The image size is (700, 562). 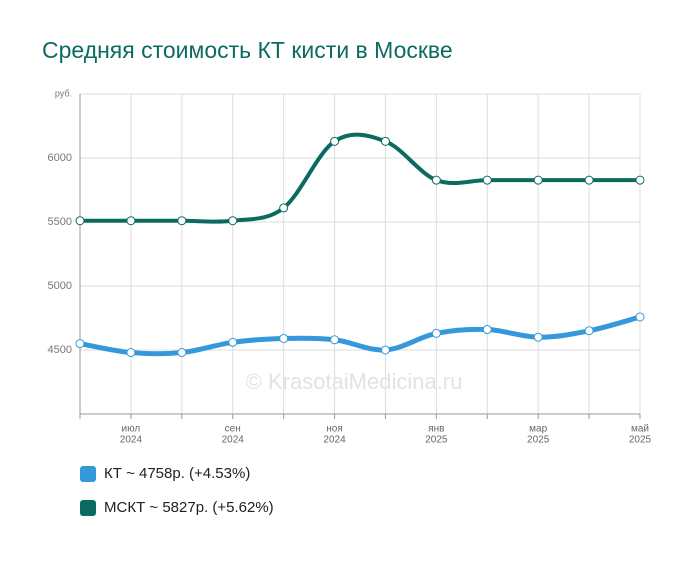 I want to click on legend-label: КТ ~ 4758р. (+4.53%), so click(x=177, y=473).